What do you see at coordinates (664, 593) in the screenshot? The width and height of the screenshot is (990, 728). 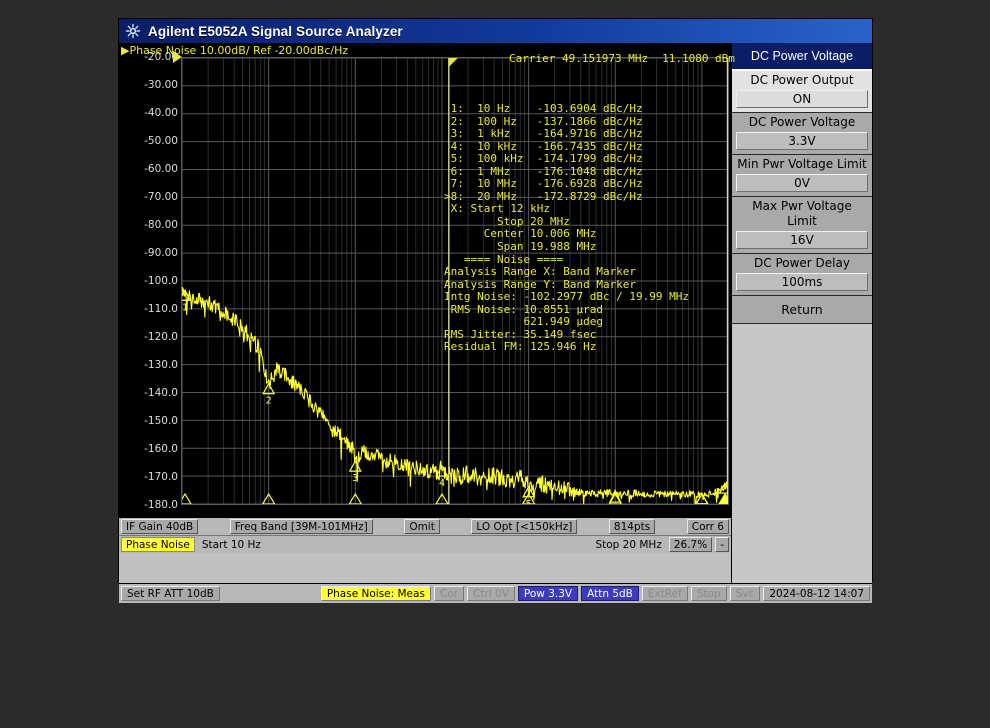 I see `status-ext-ref: ExtRef` at bounding box center [664, 593].